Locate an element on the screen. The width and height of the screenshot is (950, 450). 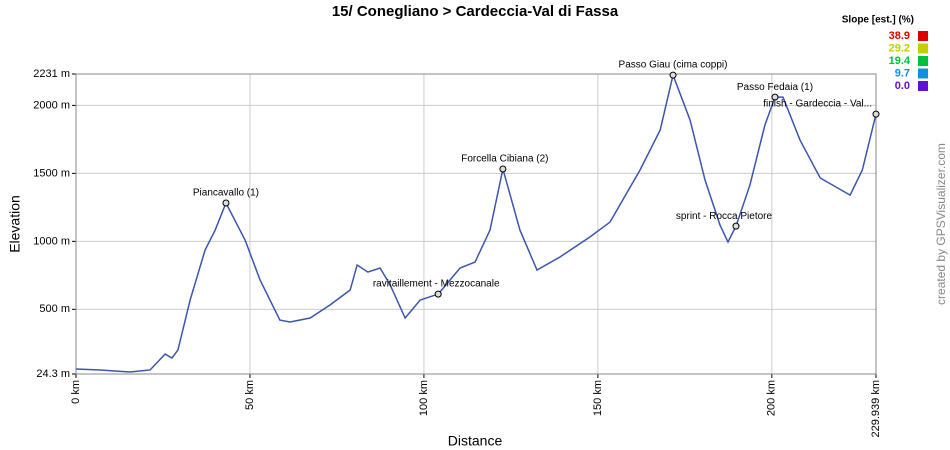
watermark: created by GPSVisualizer.com is located at coordinates (941, 224).